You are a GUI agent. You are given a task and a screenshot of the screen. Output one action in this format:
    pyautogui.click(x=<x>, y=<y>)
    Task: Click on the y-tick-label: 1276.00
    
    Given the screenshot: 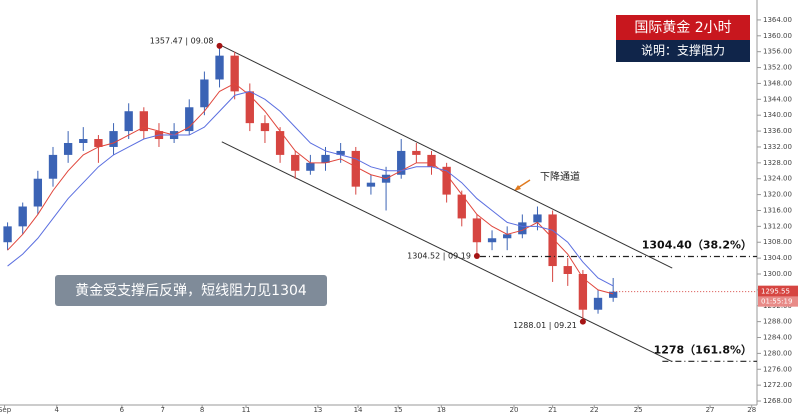 What is the action you would take?
    pyautogui.click(x=777, y=369)
    